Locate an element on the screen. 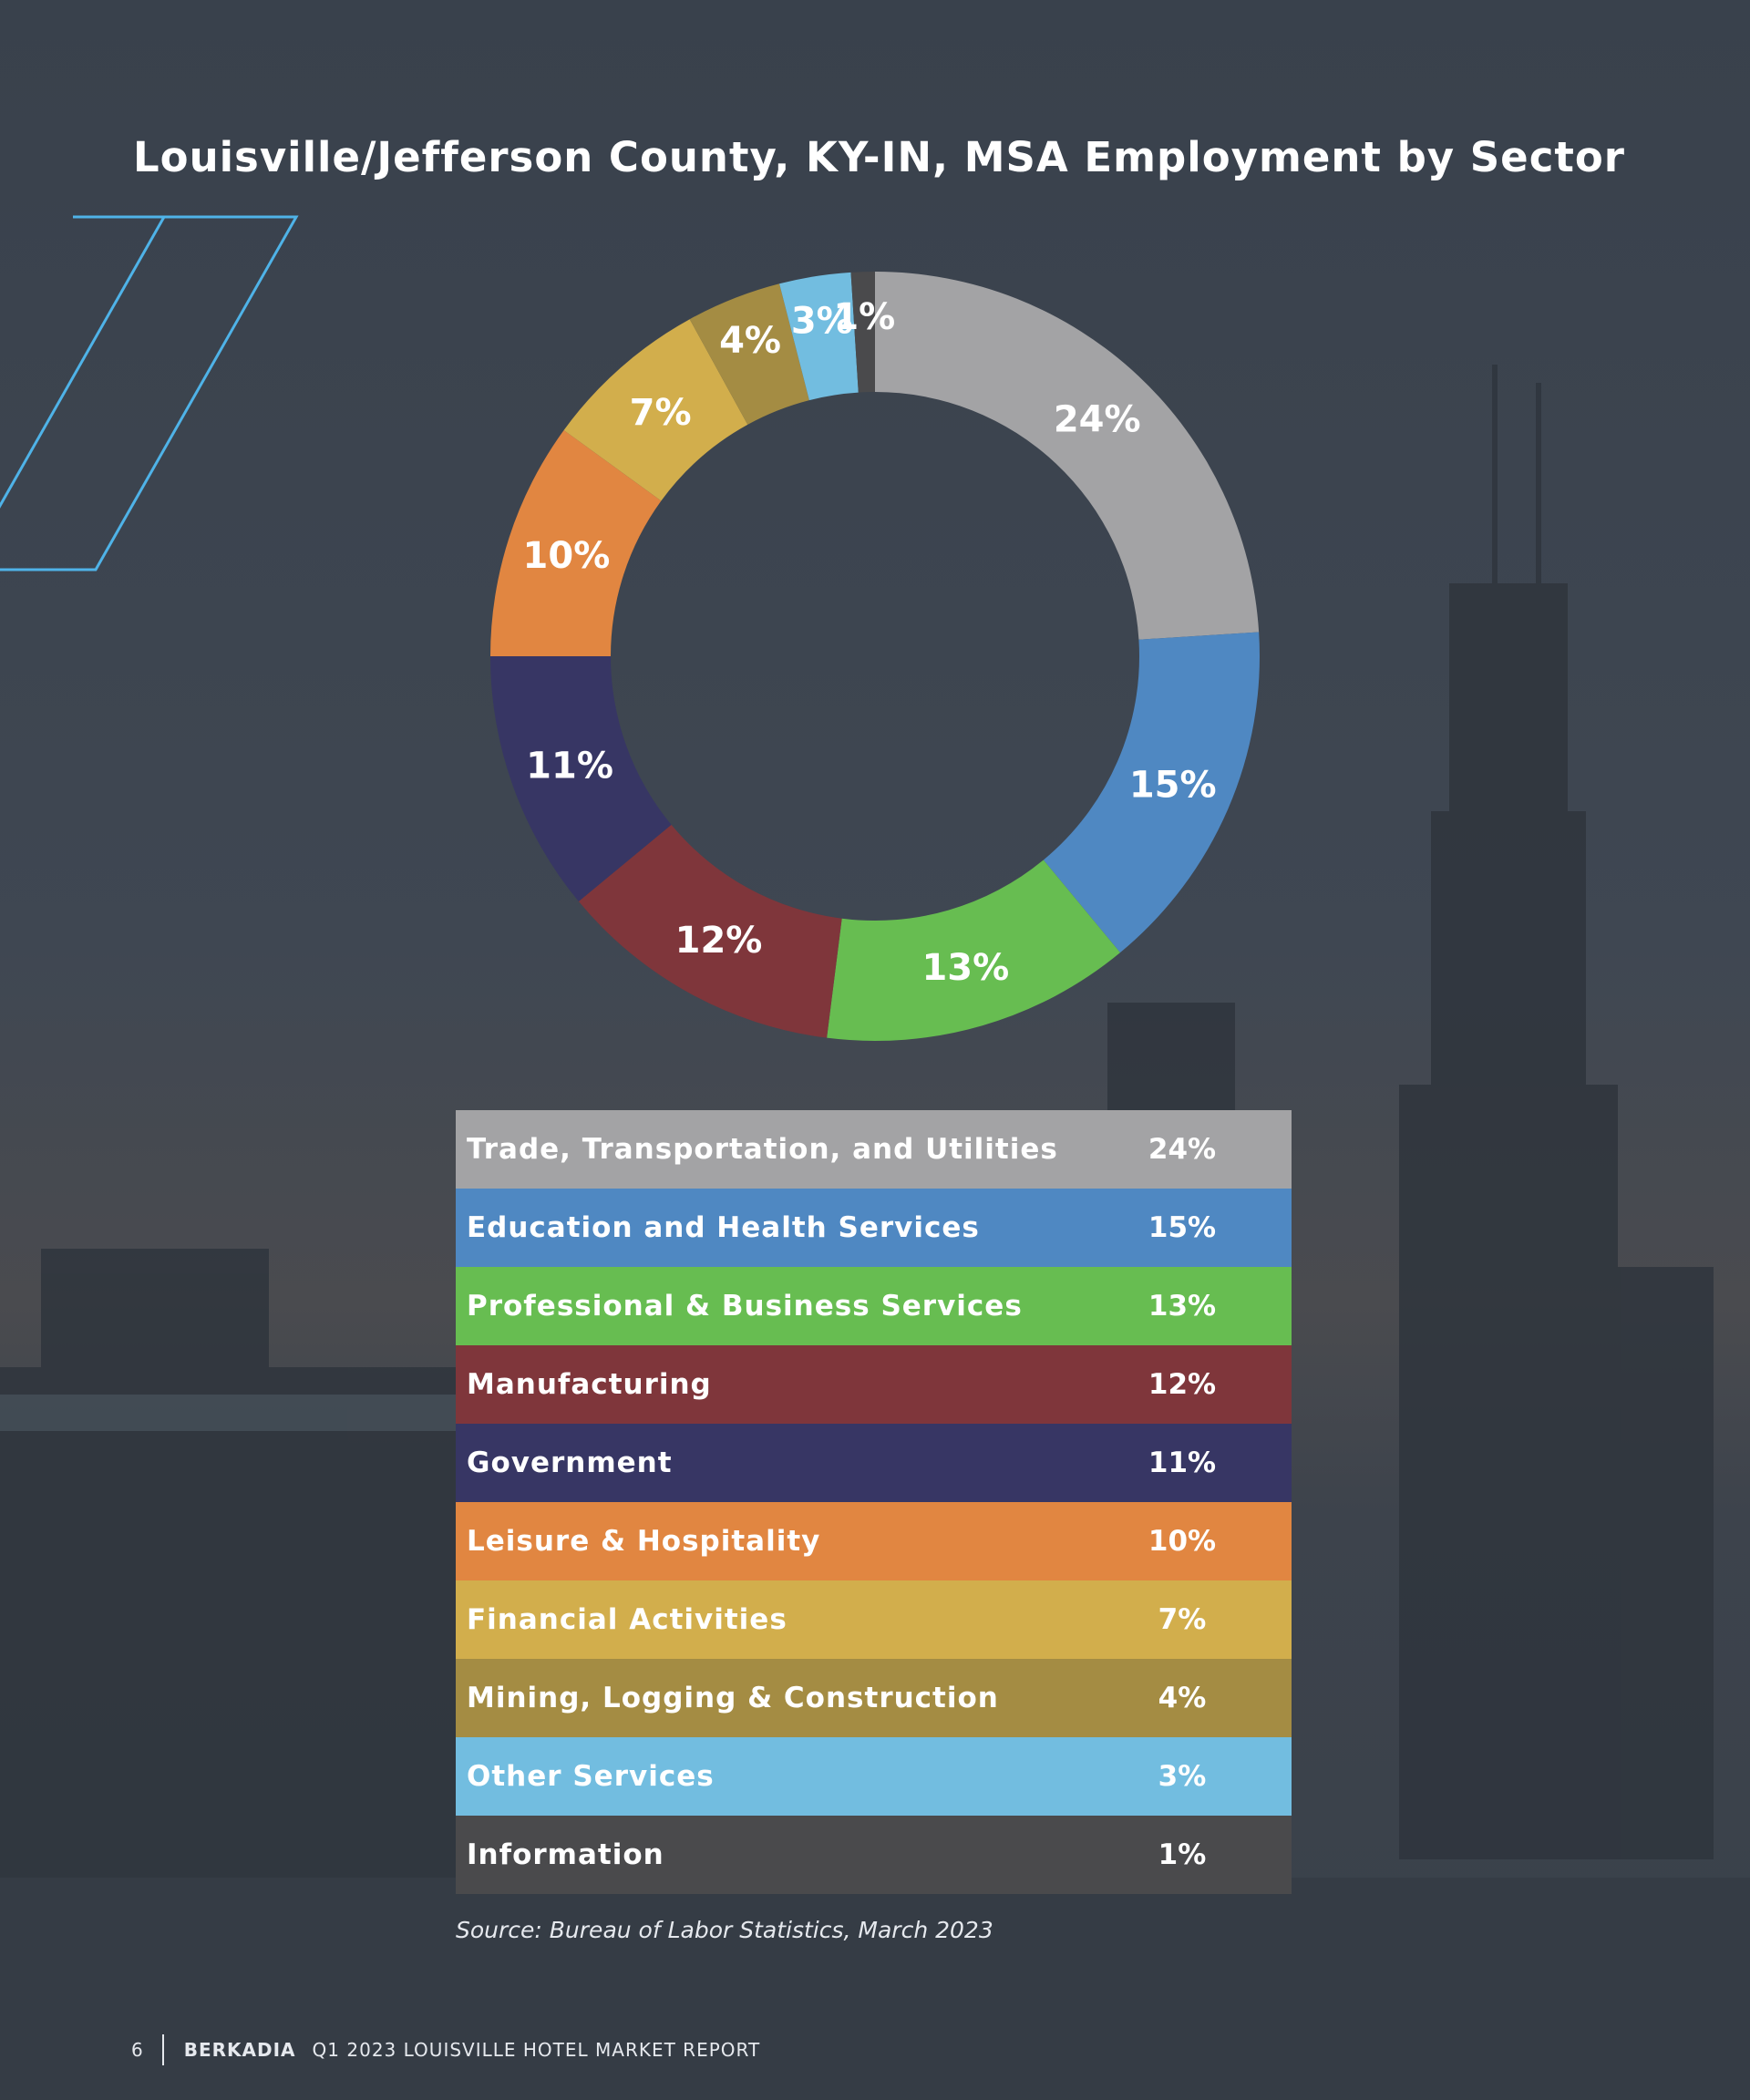 The width and height of the screenshot is (1750, 2100). legend-sector-value: 24% is located at coordinates (1182, 1149).